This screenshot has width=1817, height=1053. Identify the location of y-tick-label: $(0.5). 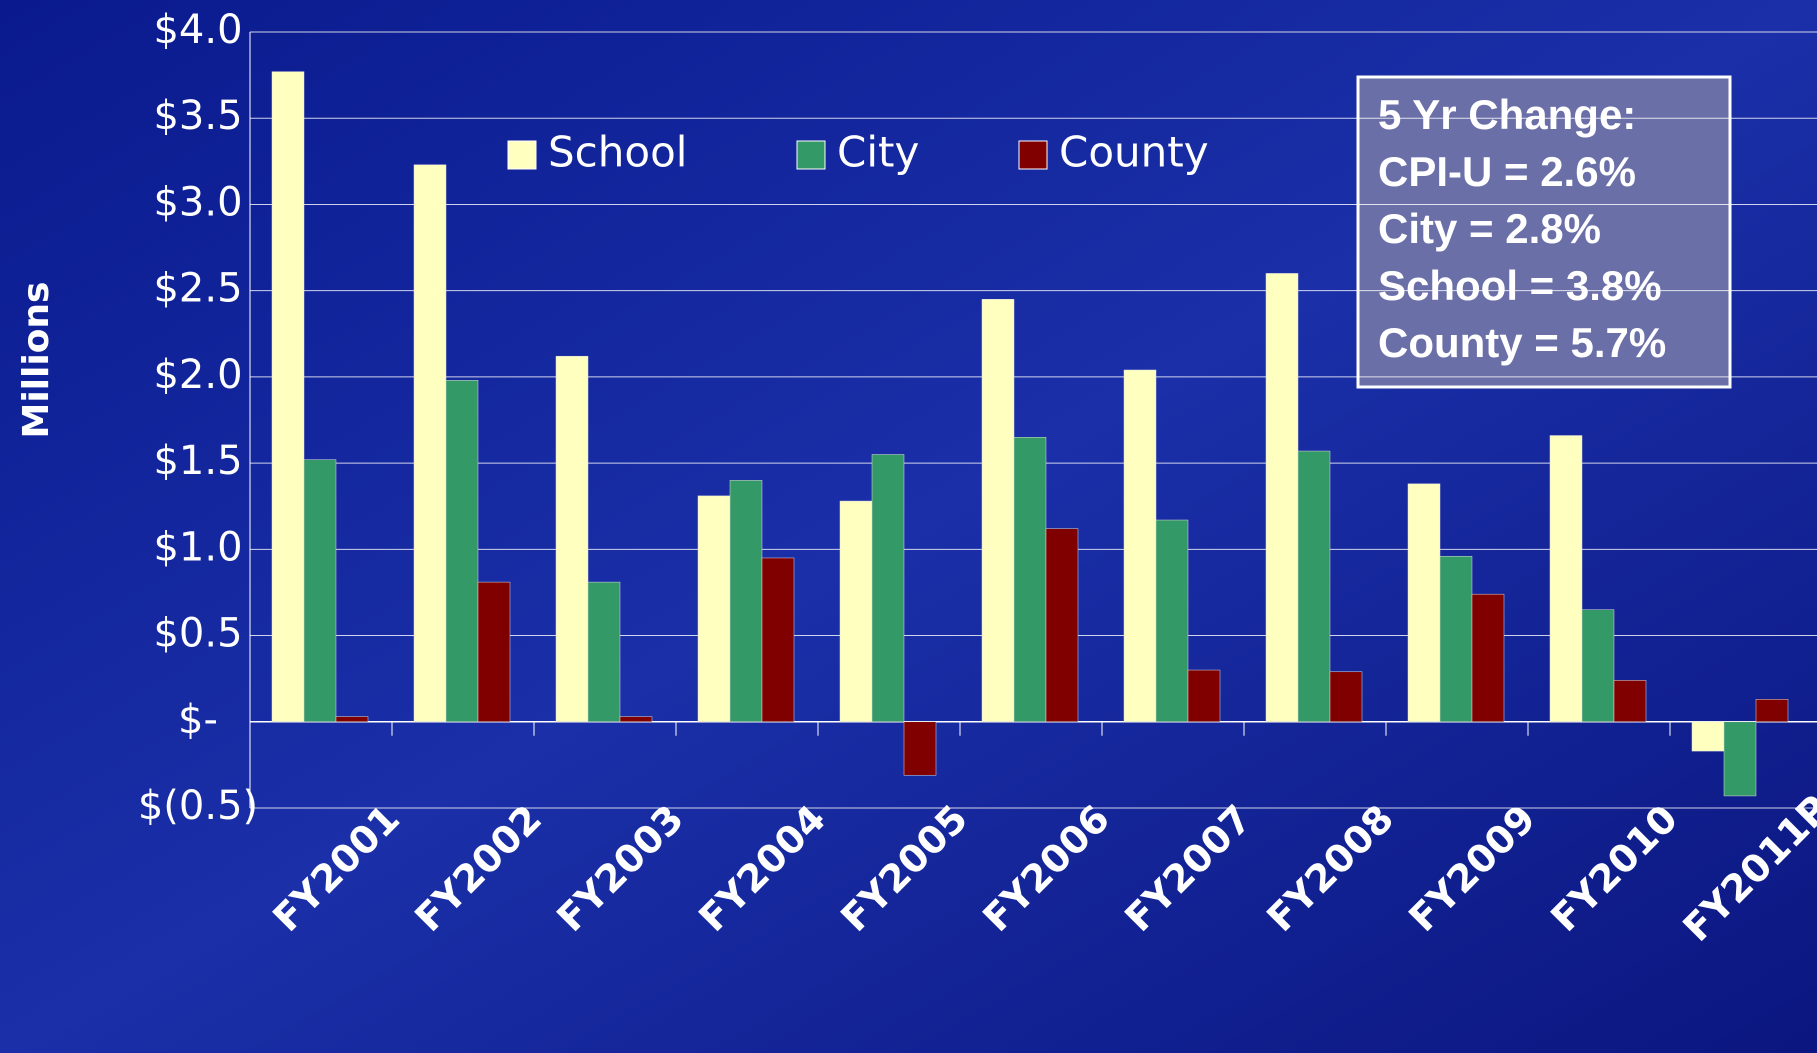
(198, 806).